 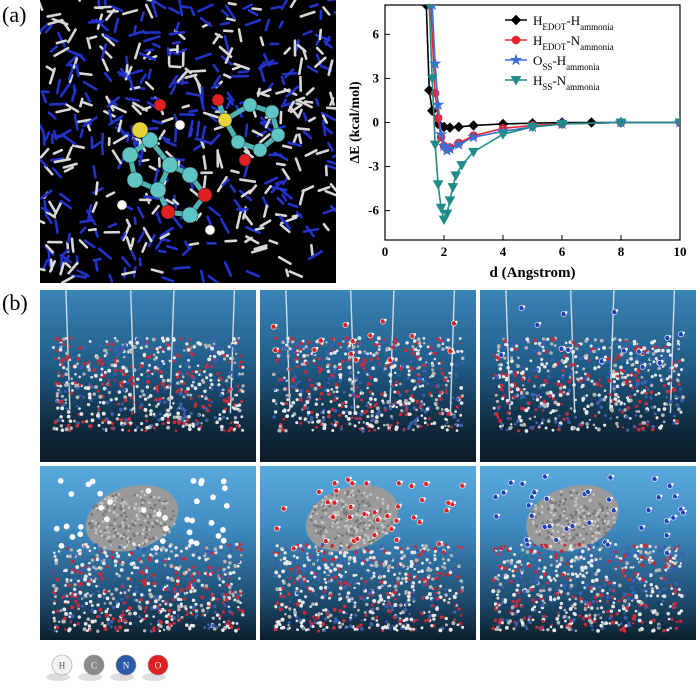 What do you see at coordinates (158, 666) in the screenshot?
I see `atom-symbol: O` at bounding box center [158, 666].